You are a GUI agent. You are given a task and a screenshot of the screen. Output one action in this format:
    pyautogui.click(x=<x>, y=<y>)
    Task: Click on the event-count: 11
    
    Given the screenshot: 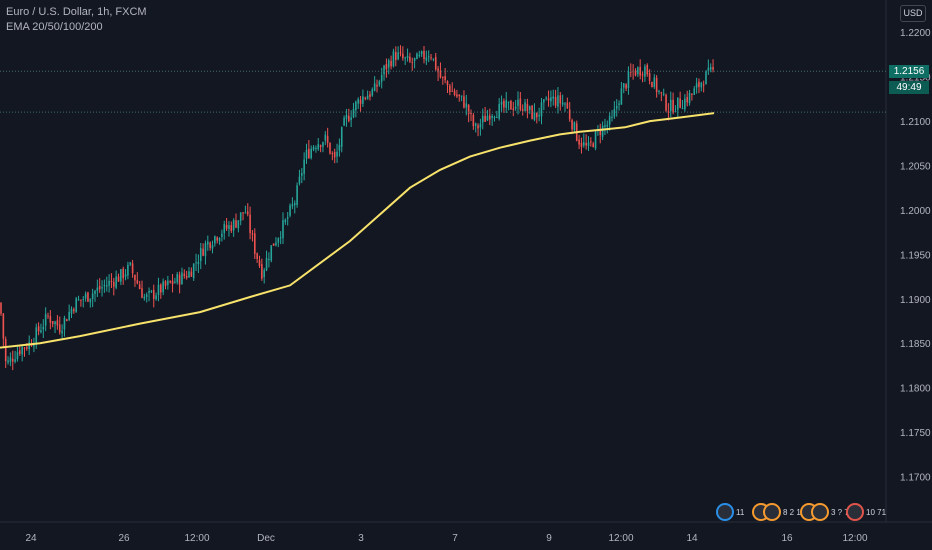 What is the action you would take?
    pyautogui.click(x=740, y=512)
    